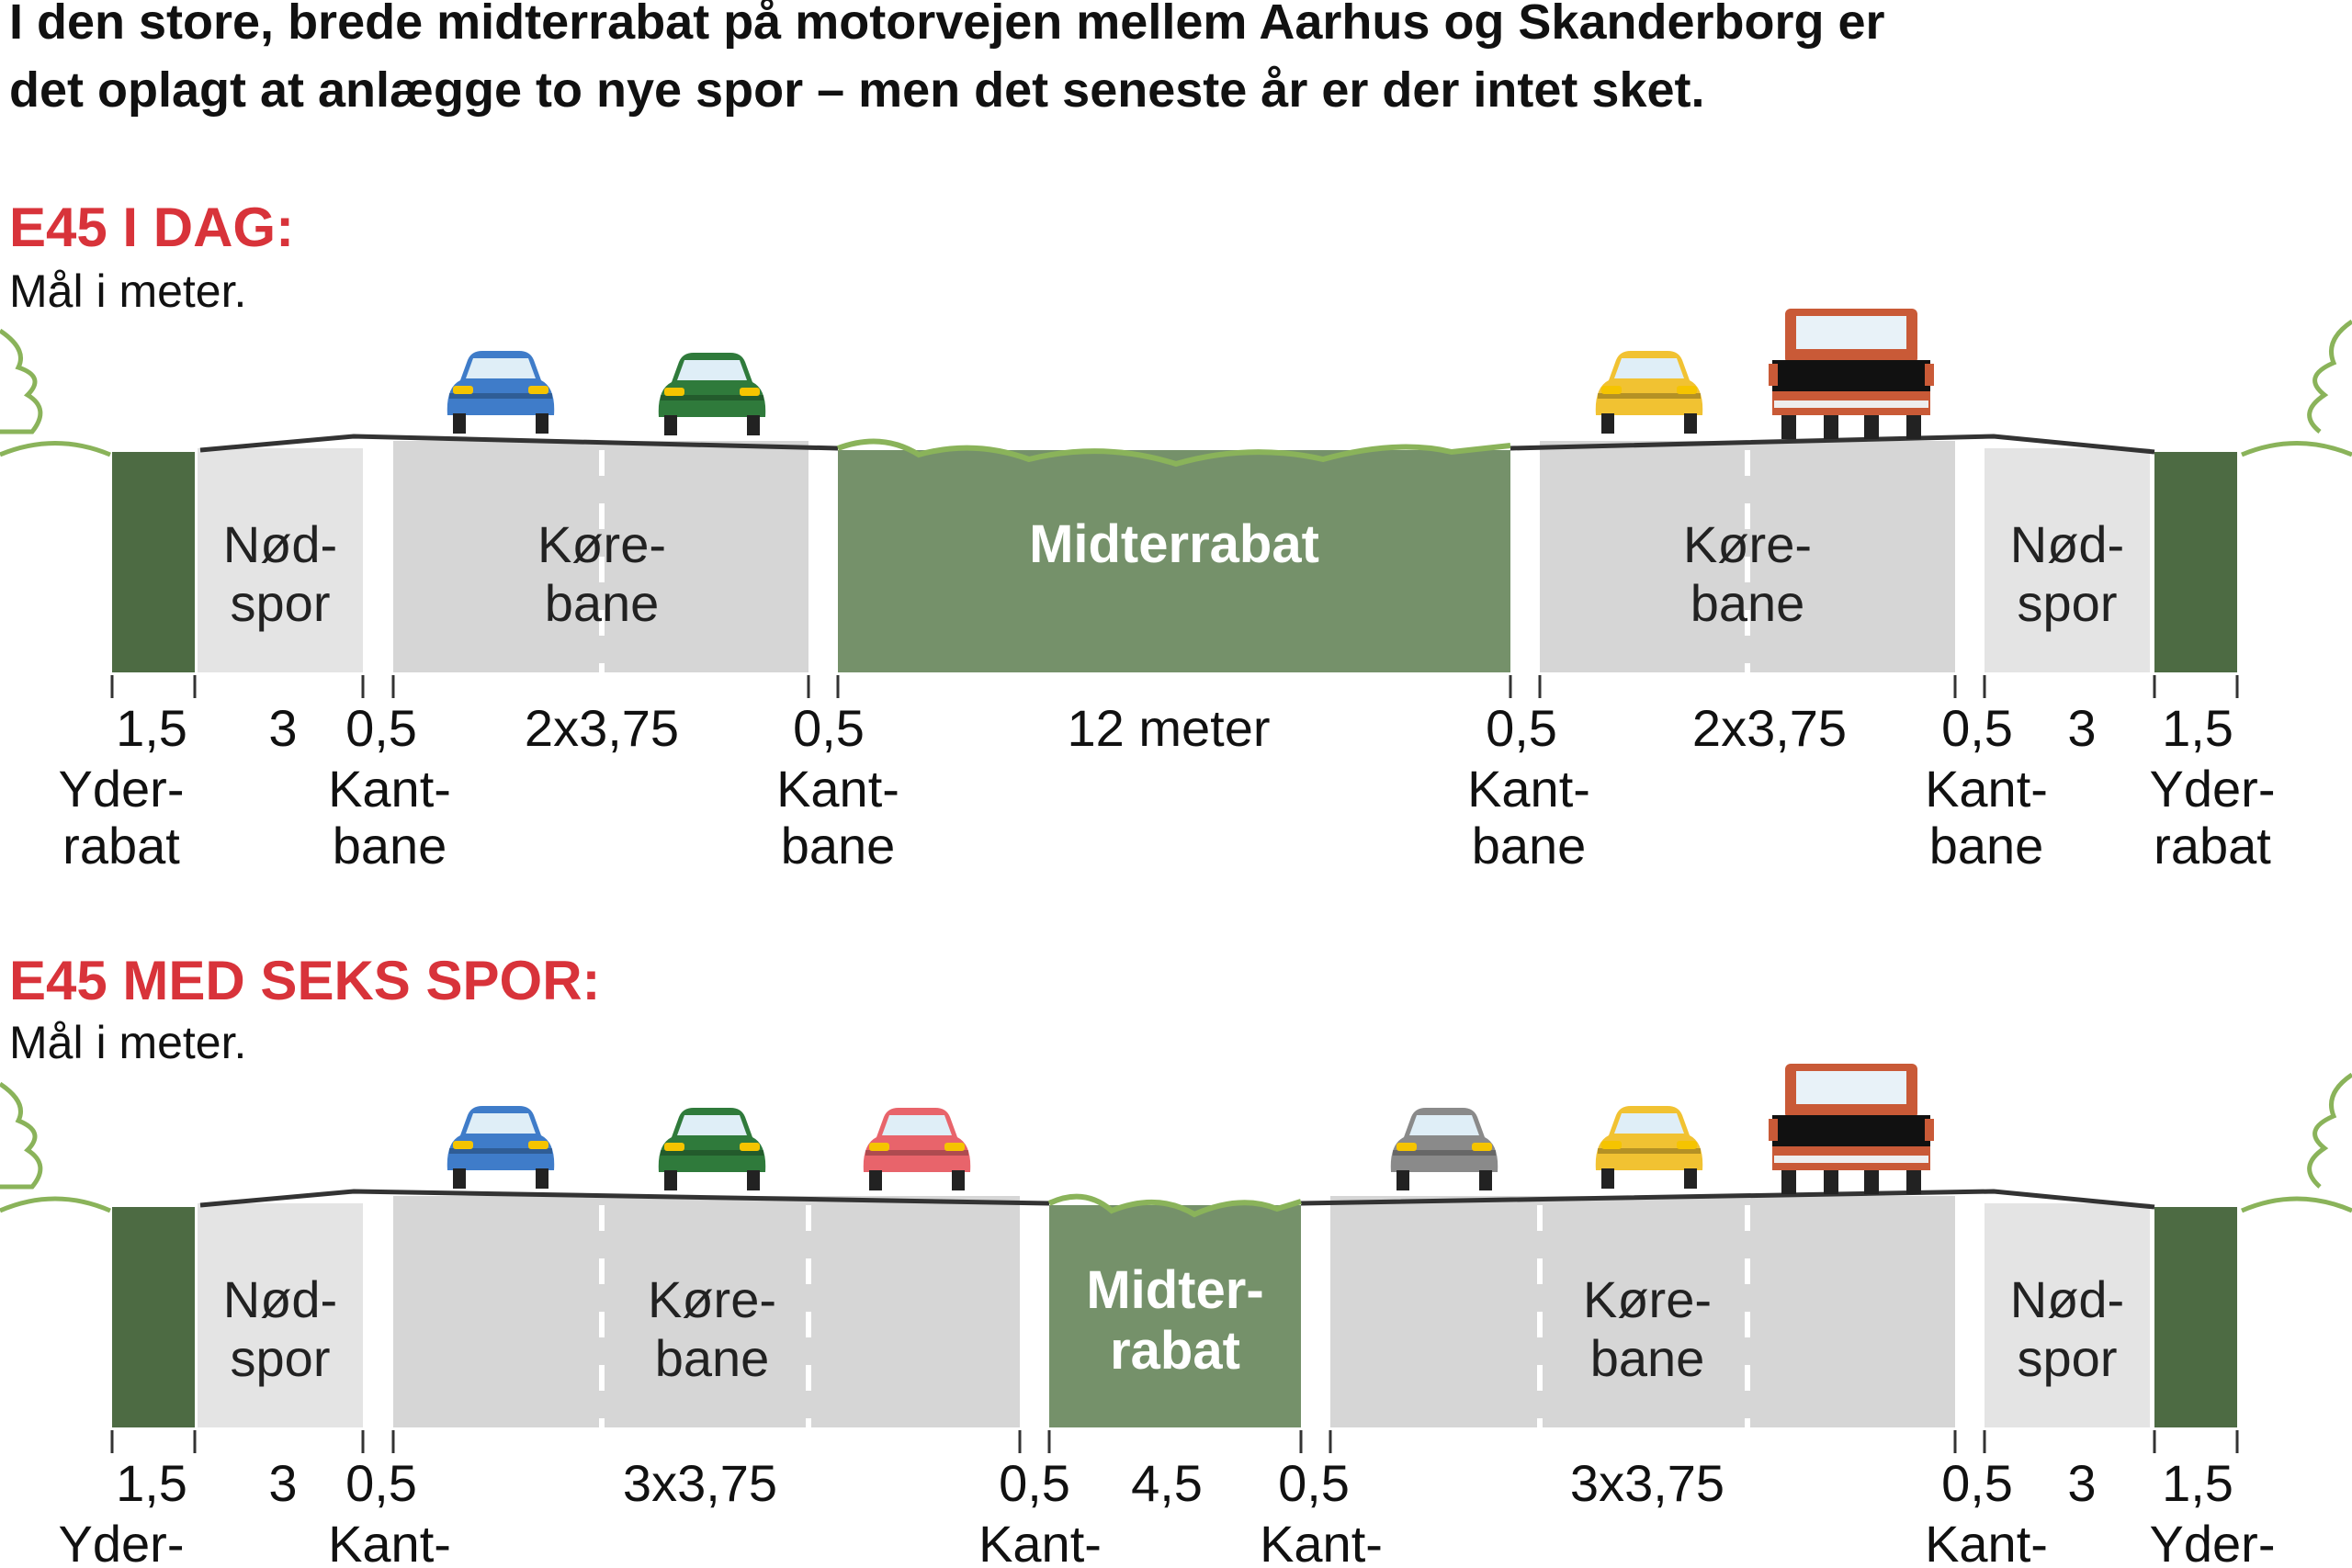 This screenshot has height=1568, width=2352. Describe the element at coordinates (1770, 728) in the screenshot. I see `dim-8: 2x3,75` at that location.